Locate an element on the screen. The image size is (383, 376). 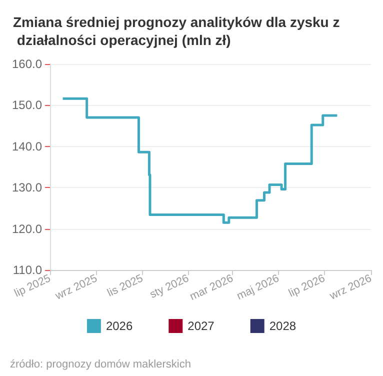
y-tick-label: 120.0 is located at coordinates (27, 229).